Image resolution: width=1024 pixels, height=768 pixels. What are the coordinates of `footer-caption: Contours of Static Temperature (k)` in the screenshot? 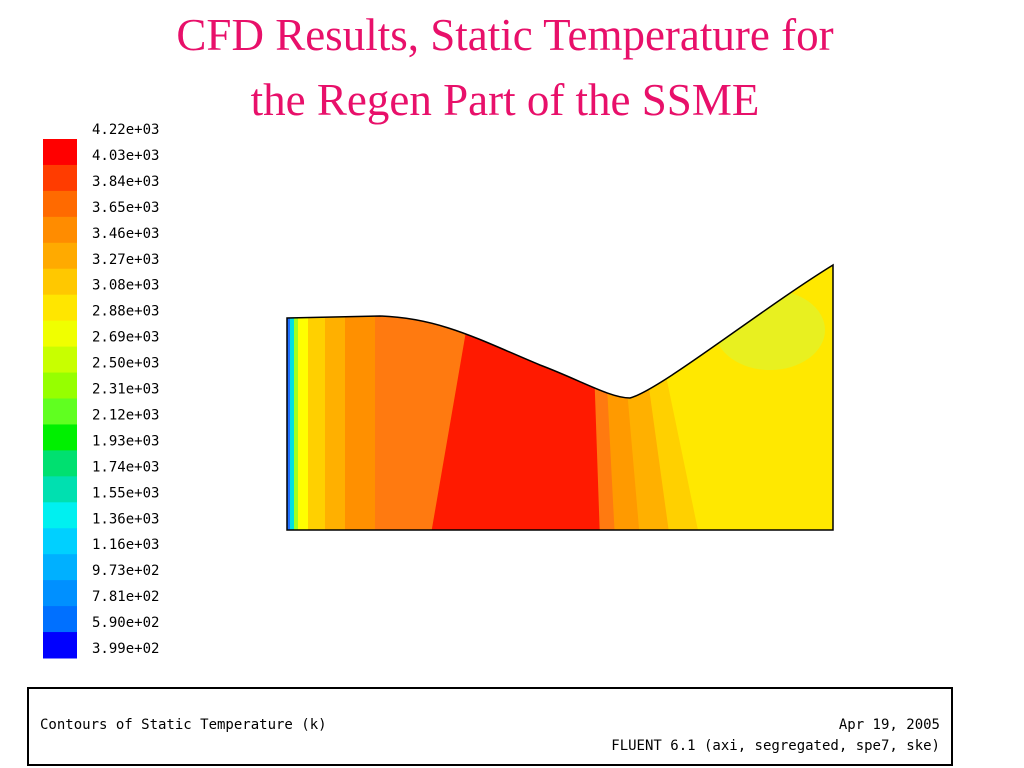 It's located at (183, 725).